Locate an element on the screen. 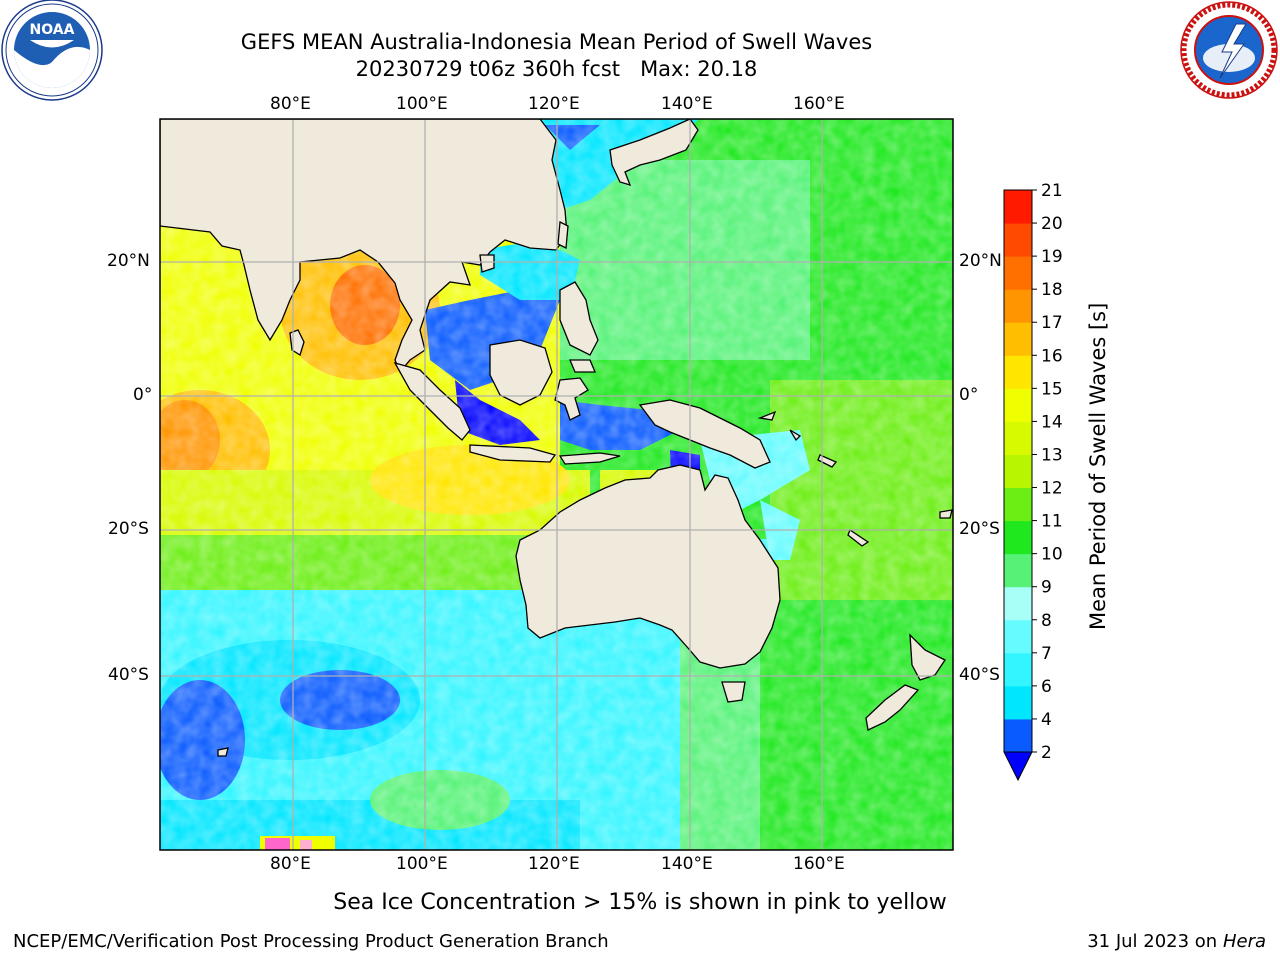 This screenshot has width=1280, height=960. colorbar-tick-label: 8 is located at coordinates (1046, 621).